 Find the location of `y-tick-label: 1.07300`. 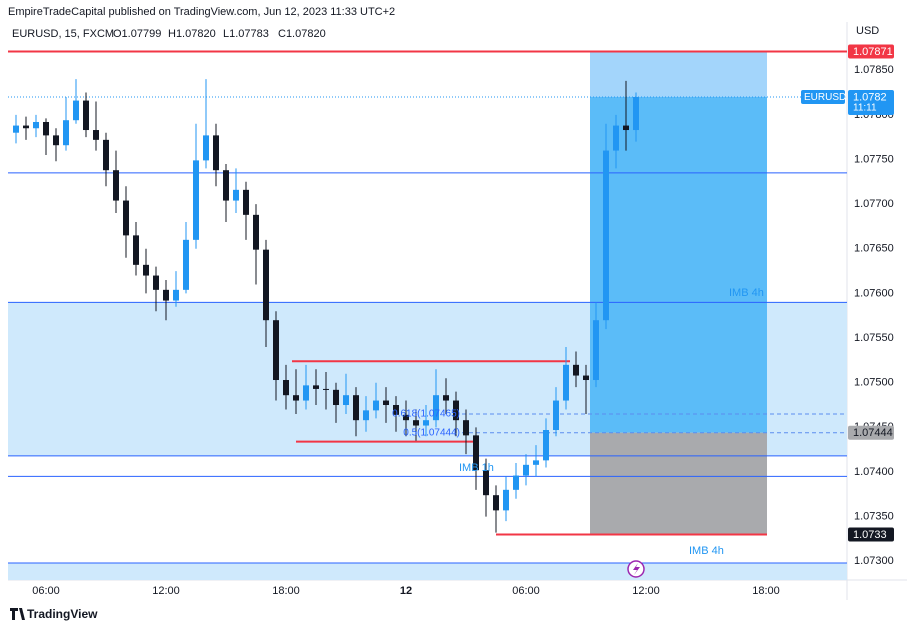

y-tick-label: 1.07300 is located at coordinates (874, 561).